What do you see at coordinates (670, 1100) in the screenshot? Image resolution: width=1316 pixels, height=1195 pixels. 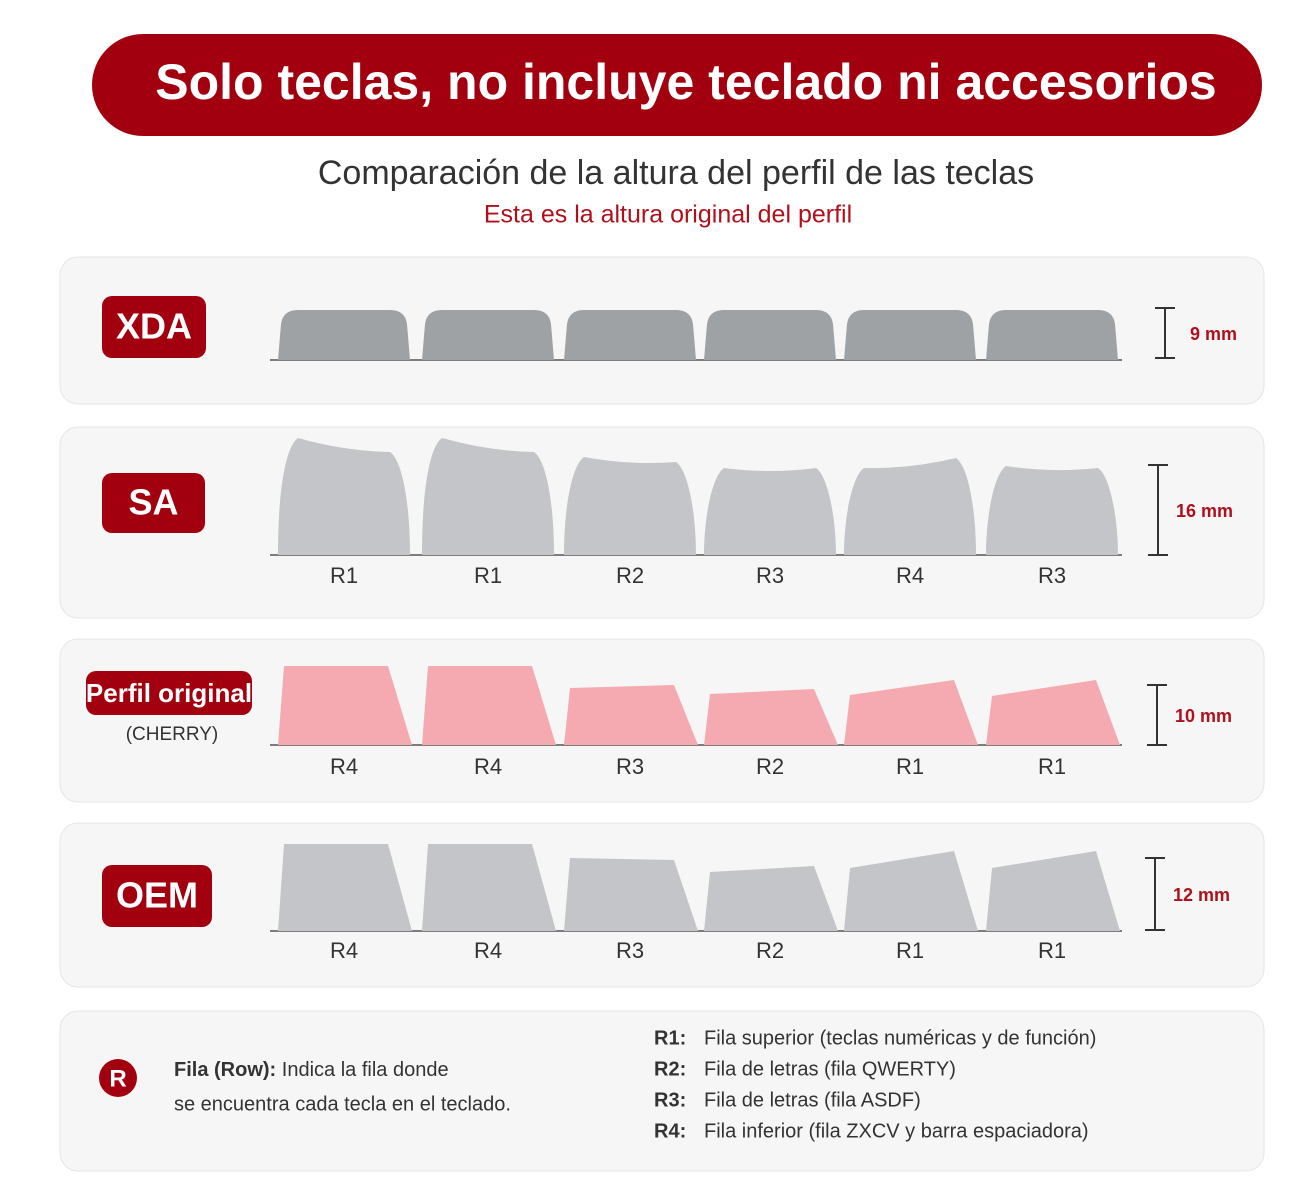 I see `legend-key: R3:` at bounding box center [670, 1100].